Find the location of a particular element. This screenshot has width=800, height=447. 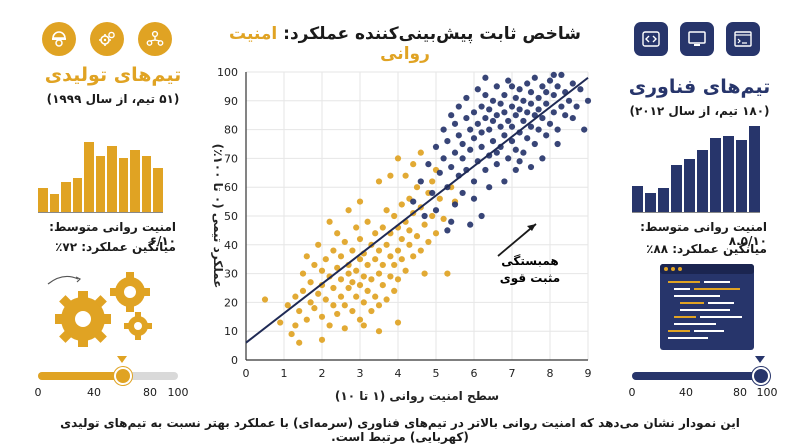

annotation-line2: مثبت قوی is located at coordinates (530, 278).